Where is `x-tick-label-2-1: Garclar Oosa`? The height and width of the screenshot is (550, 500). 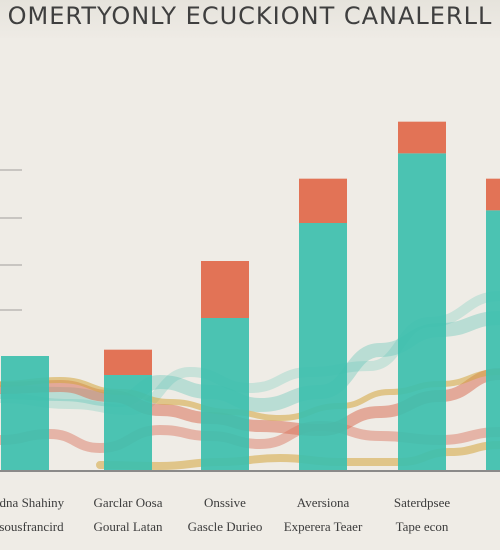
x-tick-label-2-1: Garclar Oosa is located at coordinates (128, 502).